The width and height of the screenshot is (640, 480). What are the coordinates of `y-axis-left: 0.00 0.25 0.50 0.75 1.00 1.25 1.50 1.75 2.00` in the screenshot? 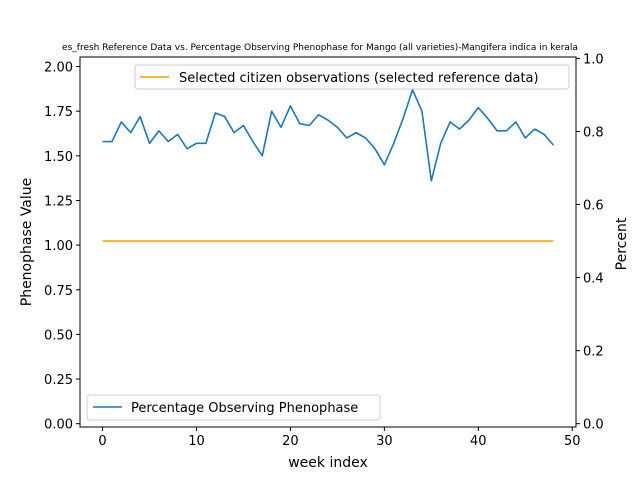 It's located at (62, 247).